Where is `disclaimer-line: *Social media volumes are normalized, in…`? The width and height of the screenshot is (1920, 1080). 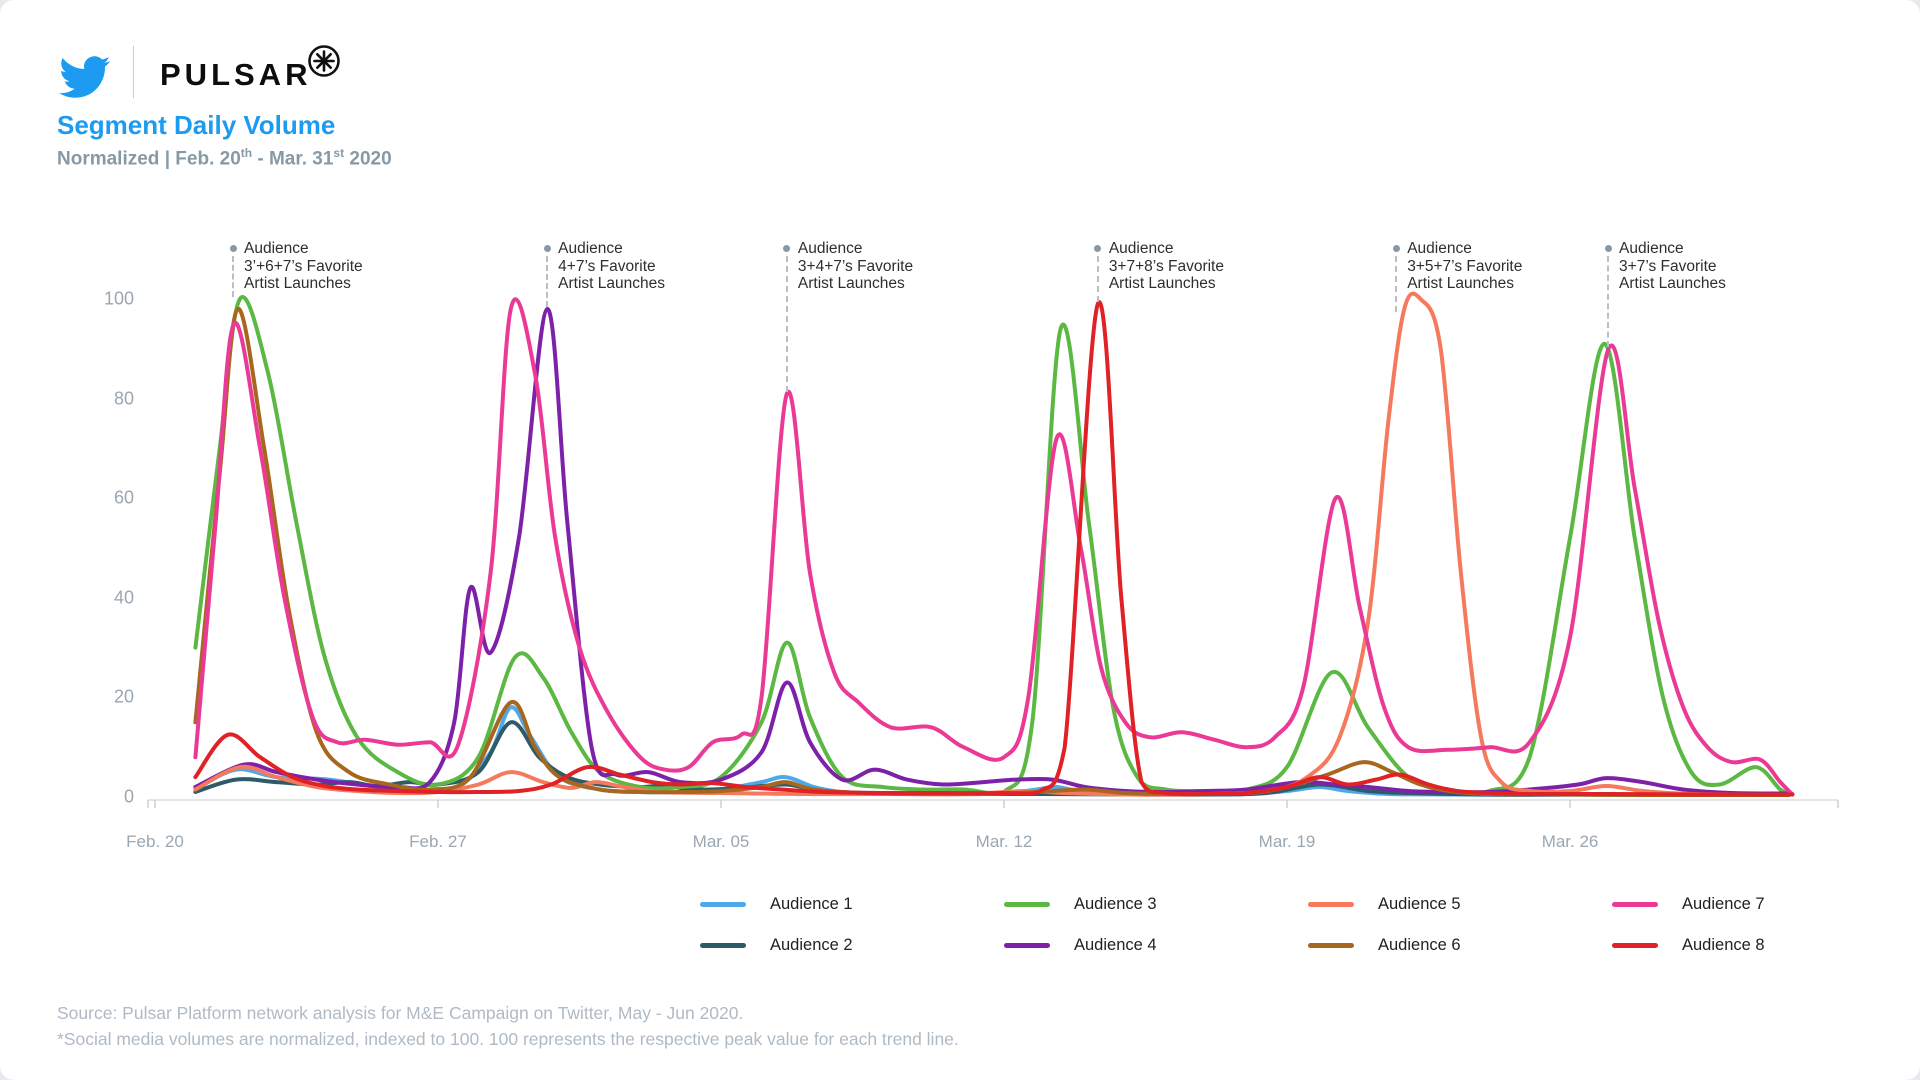 disclaimer-line: *Social media volumes are normalized, in… is located at coordinates (508, 1039).